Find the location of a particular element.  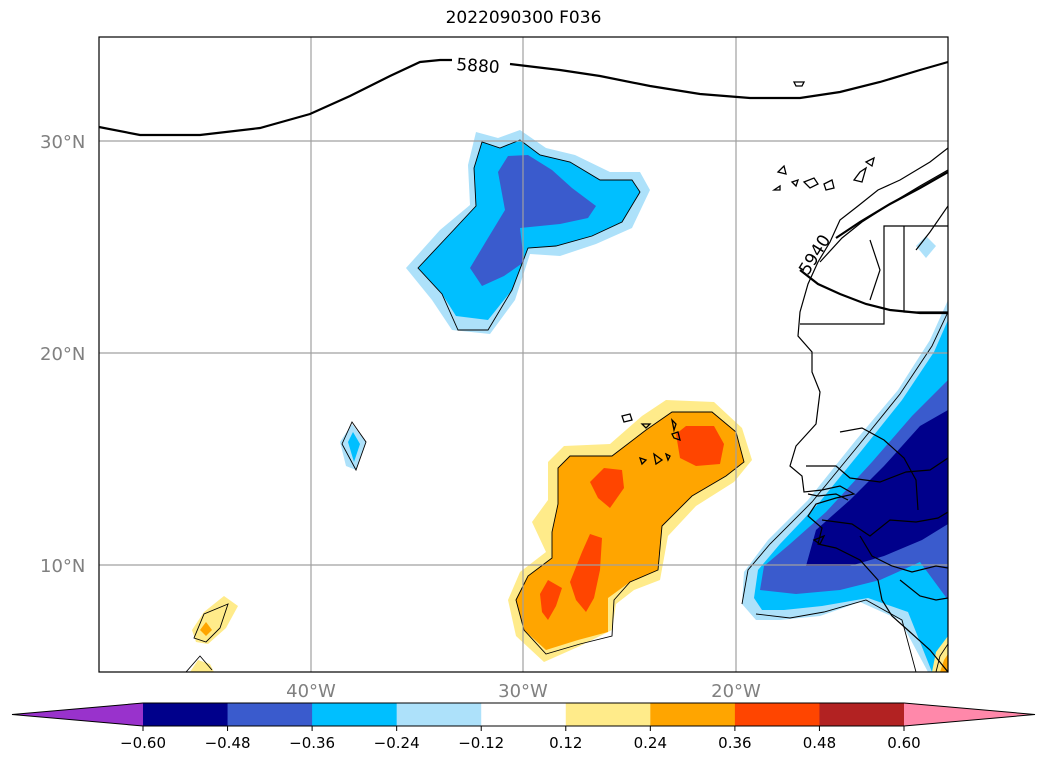

guinea-border is located at coordinates (884, 524).